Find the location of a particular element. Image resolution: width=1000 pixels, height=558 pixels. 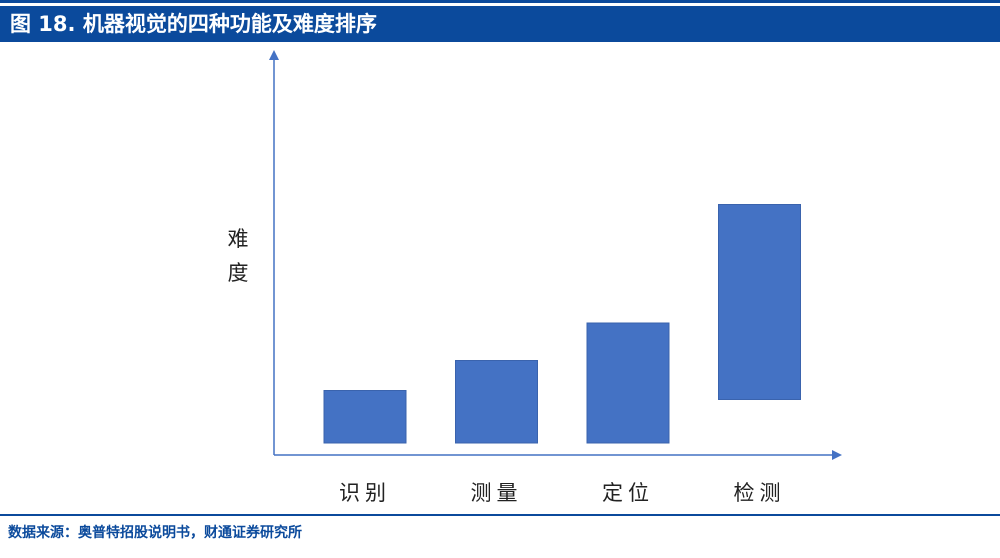

x-tick-label: 定位 is located at coordinates (628, 493).